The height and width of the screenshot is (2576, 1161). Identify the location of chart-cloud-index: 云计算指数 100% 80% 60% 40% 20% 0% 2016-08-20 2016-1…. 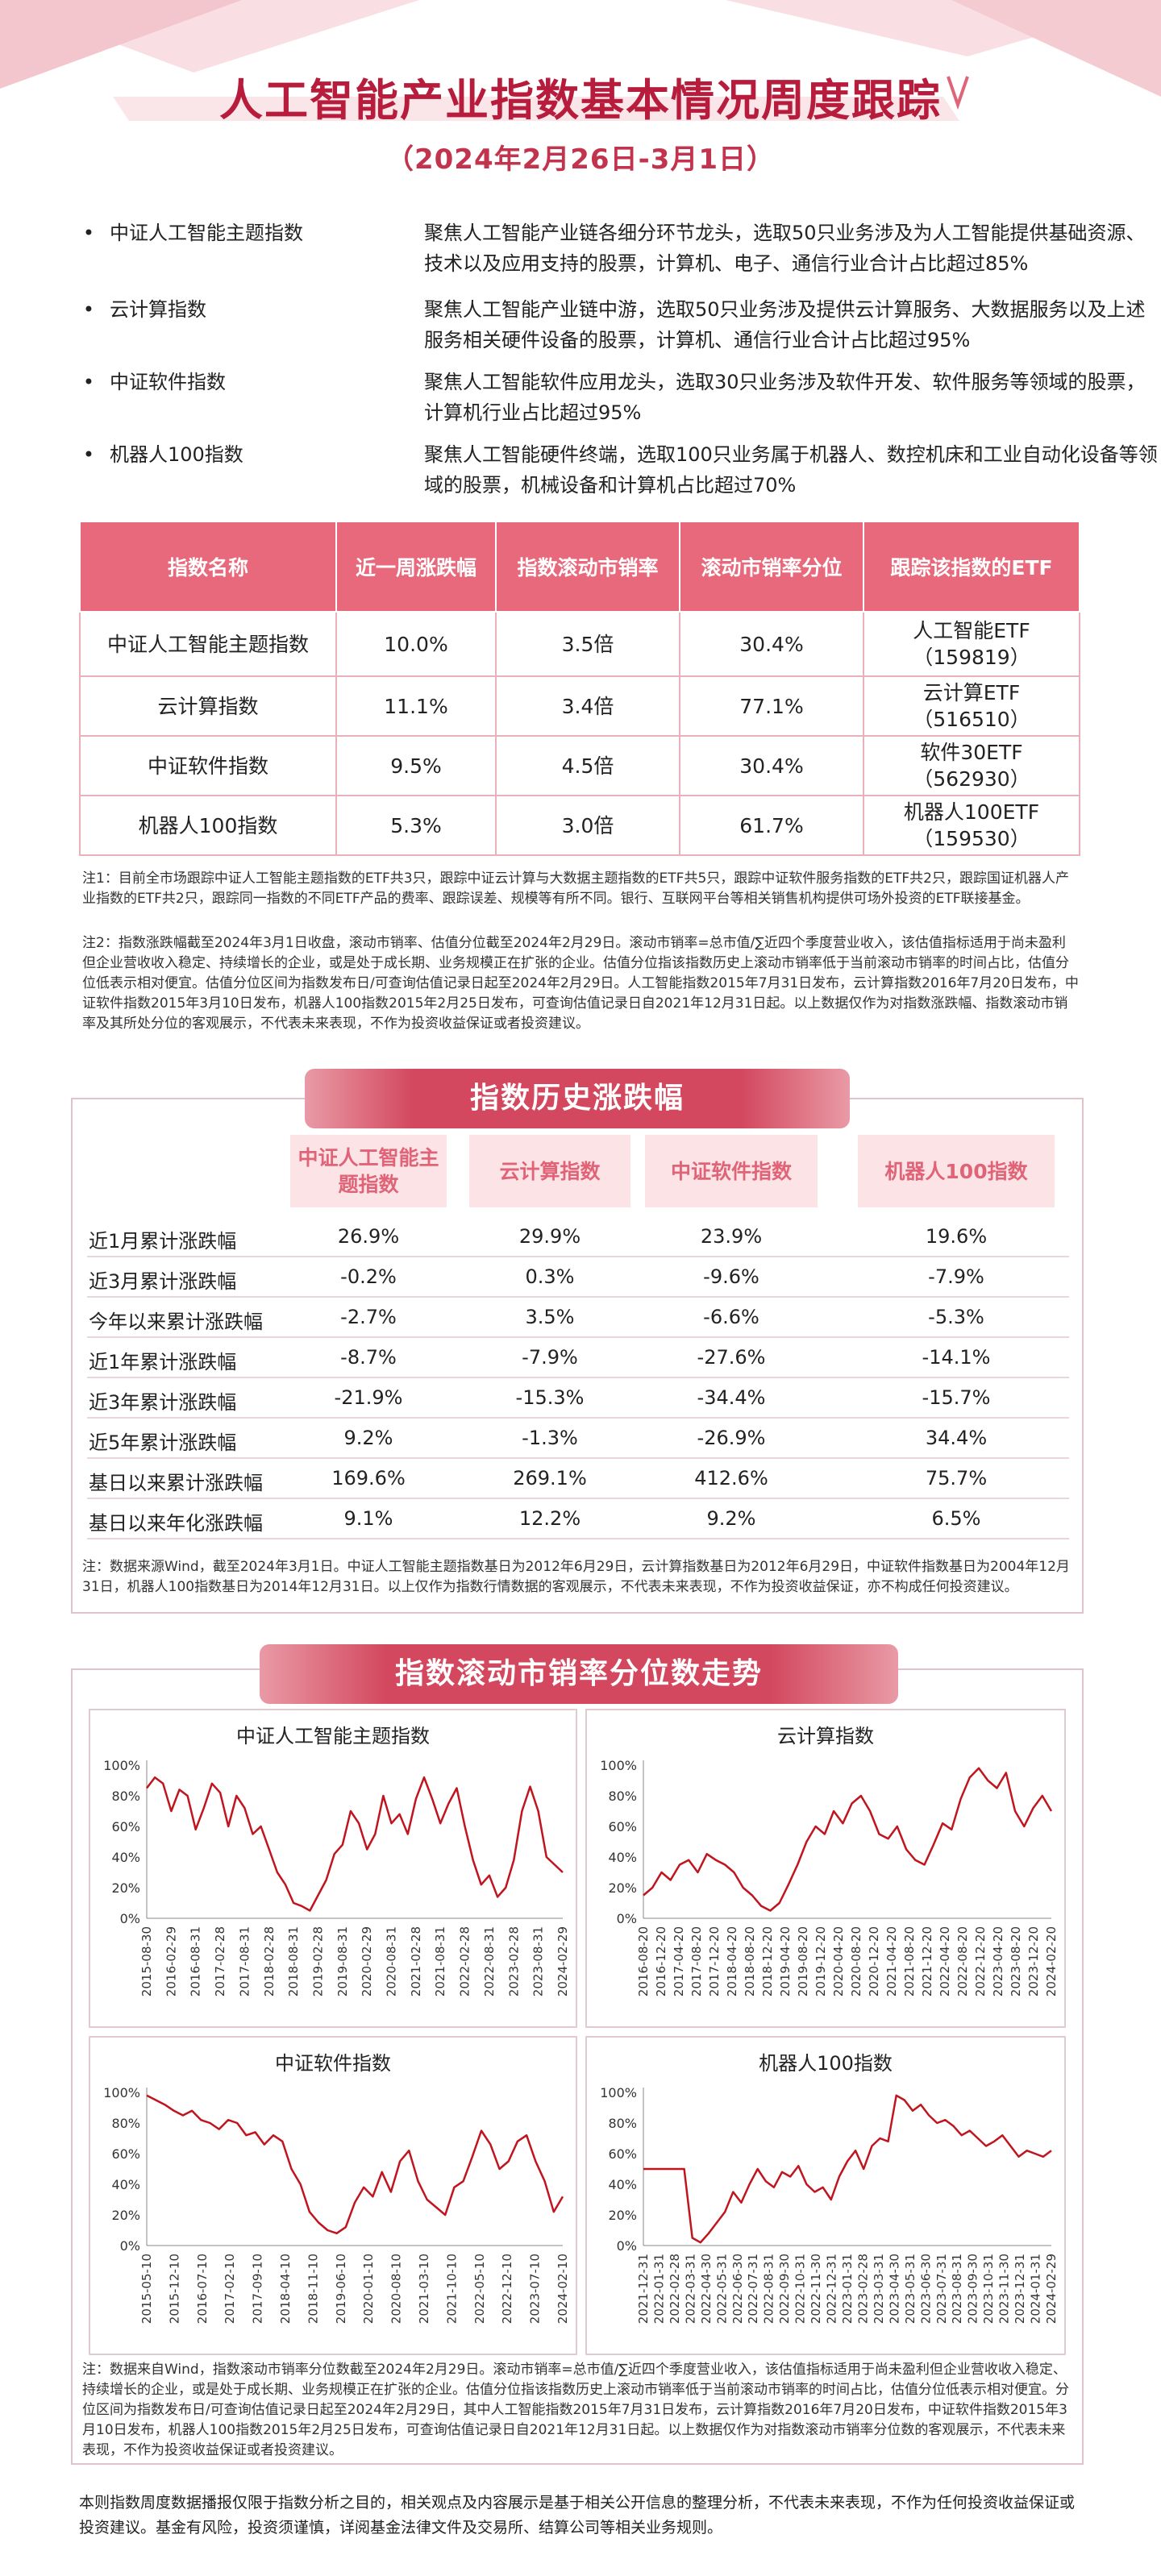
(825, 1868).